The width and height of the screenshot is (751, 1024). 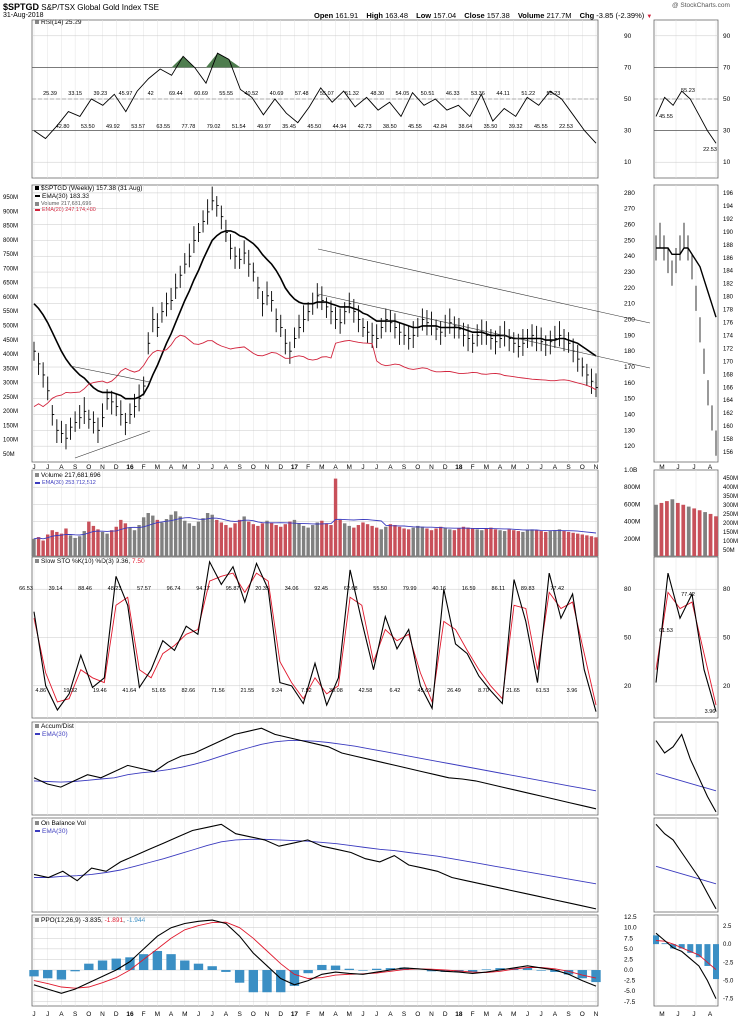 What do you see at coordinates (710, 150) in the screenshot?
I see `rsi-zoom-annotation: 22.53` at bounding box center [710, 150].